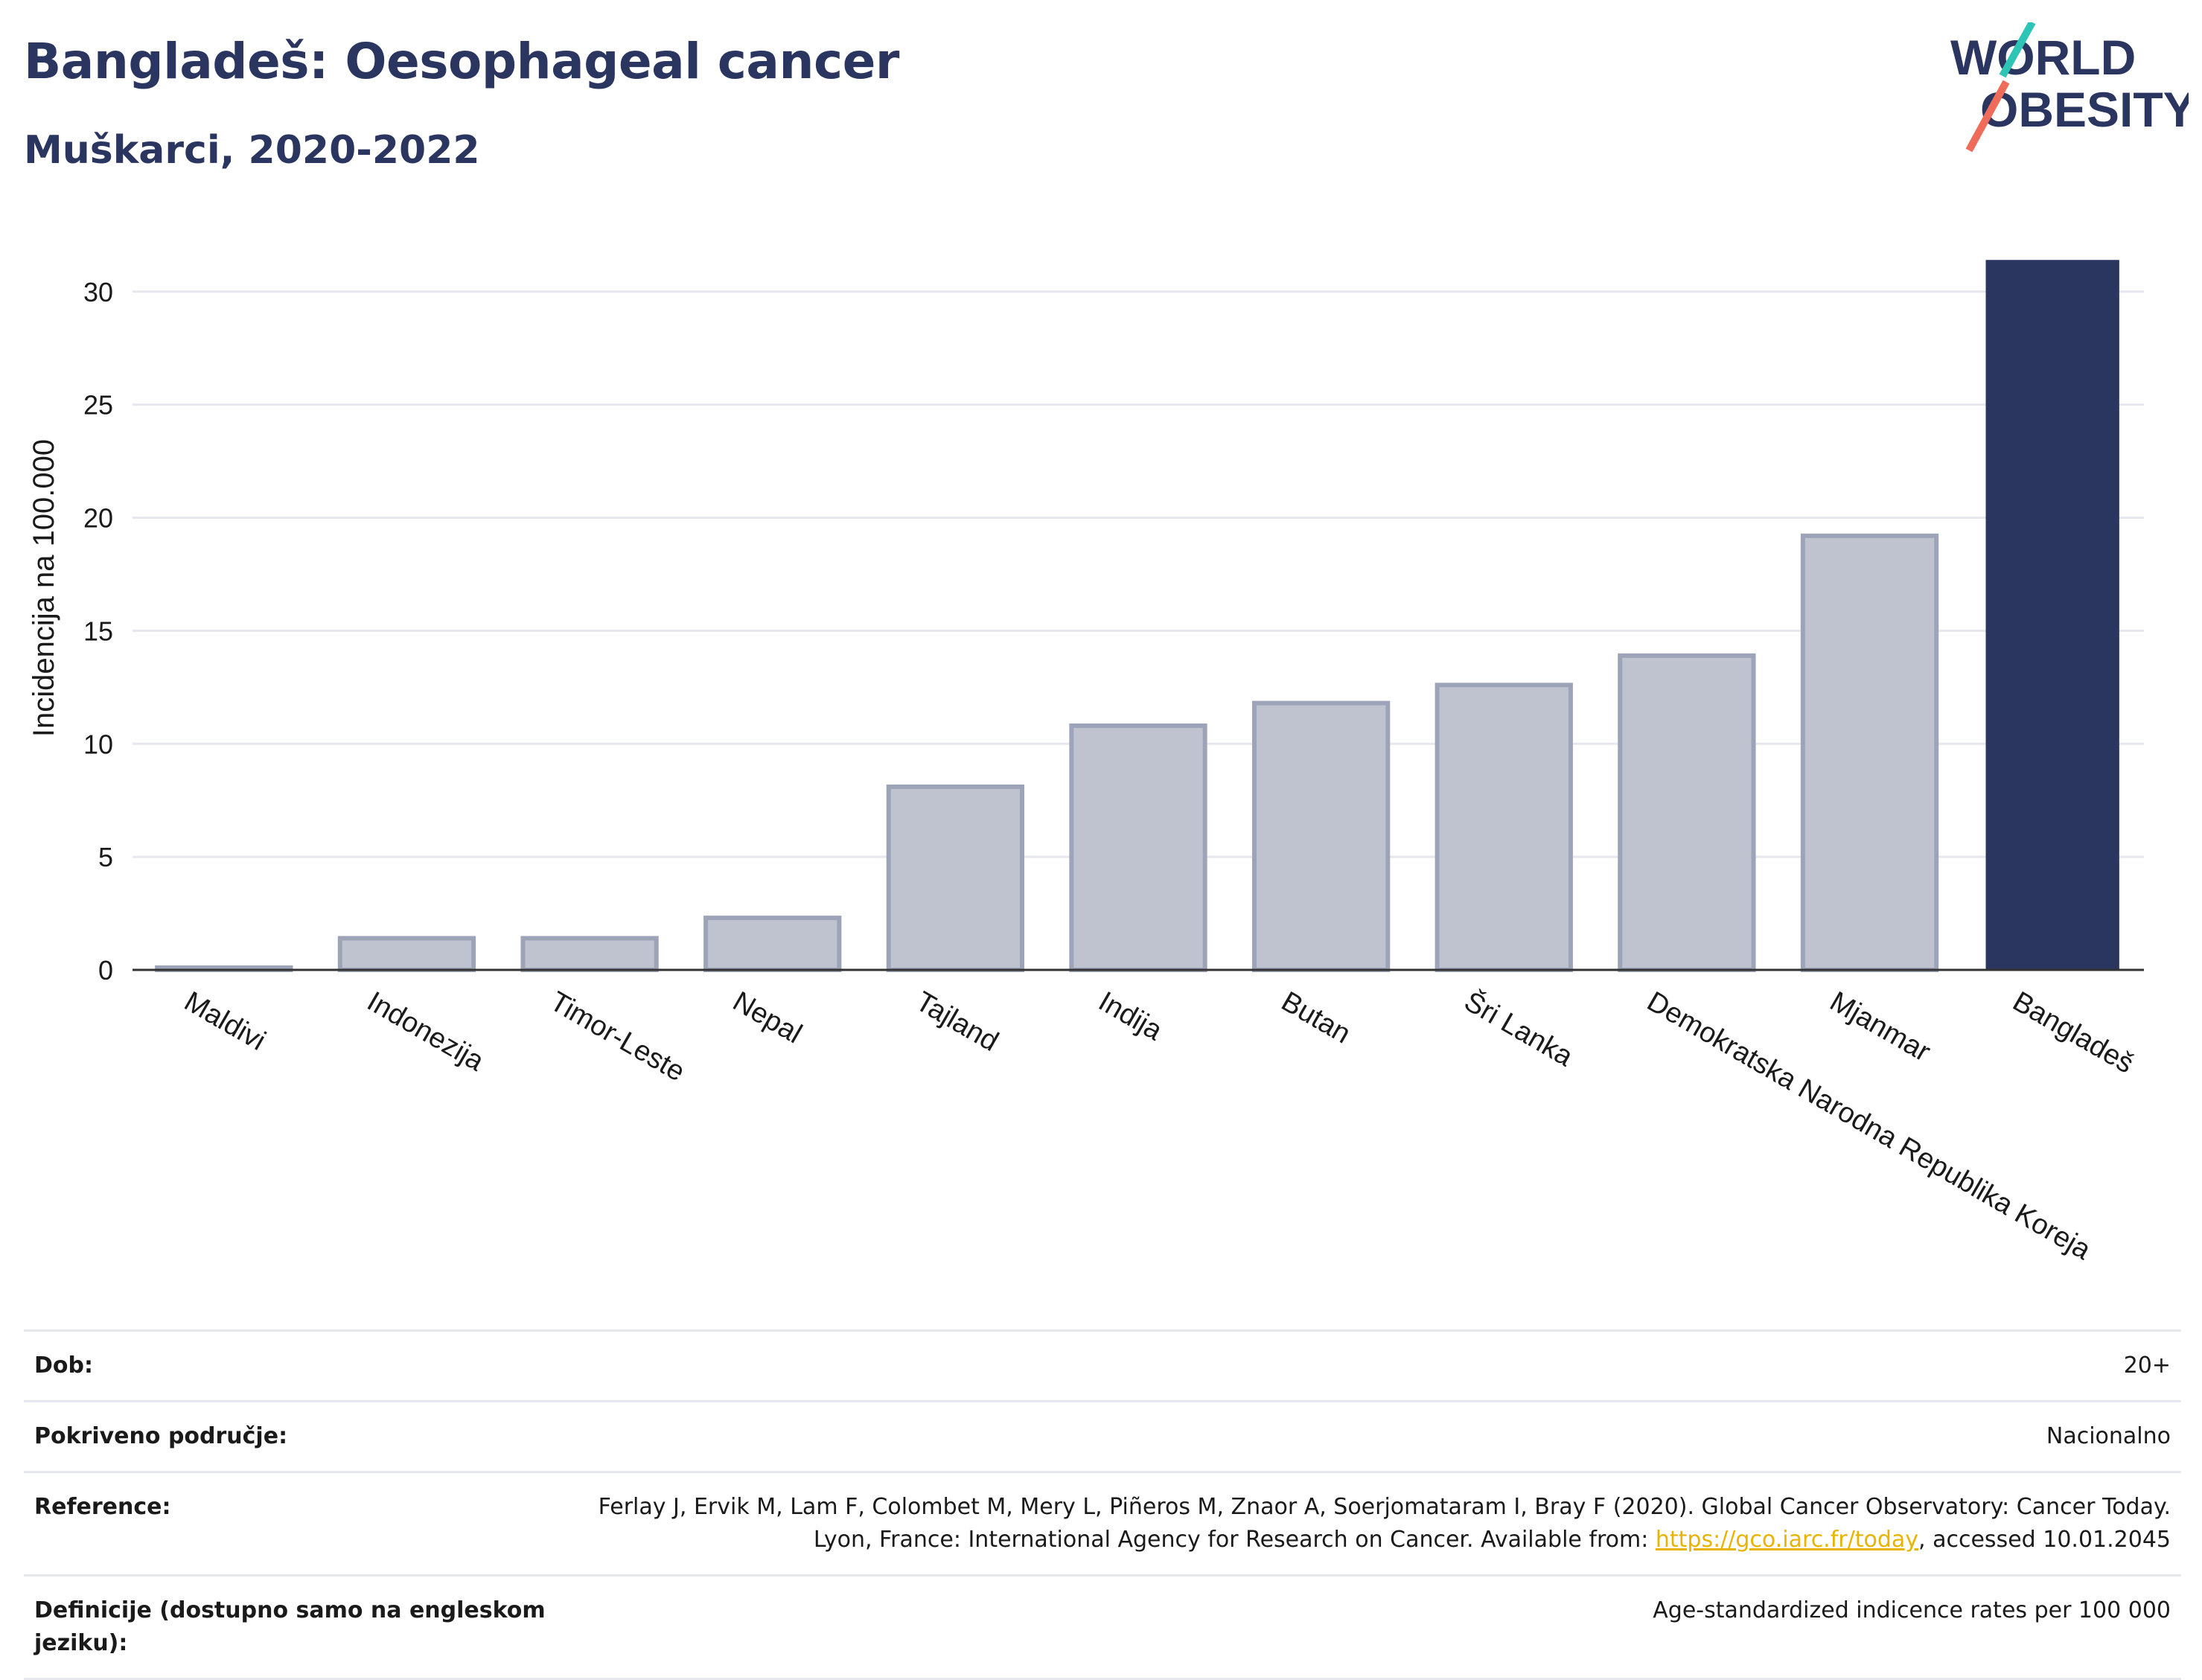  What do you see at coordinates (63, 1365) in the screenshot?
I see `age-label: Dob:` at bounding box center [63, 1365].